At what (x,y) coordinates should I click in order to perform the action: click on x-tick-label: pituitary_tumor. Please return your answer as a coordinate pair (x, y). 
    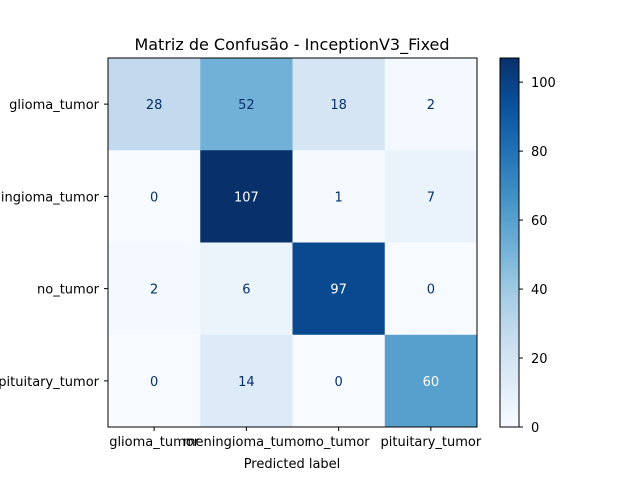
    Looking at the image, I should click on (431, 442).